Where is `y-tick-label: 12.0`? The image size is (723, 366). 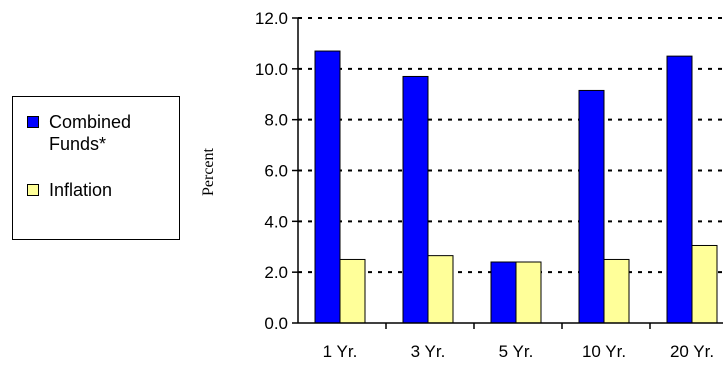
y-tick-label: 12.0 is located at coordinates (271, 18).